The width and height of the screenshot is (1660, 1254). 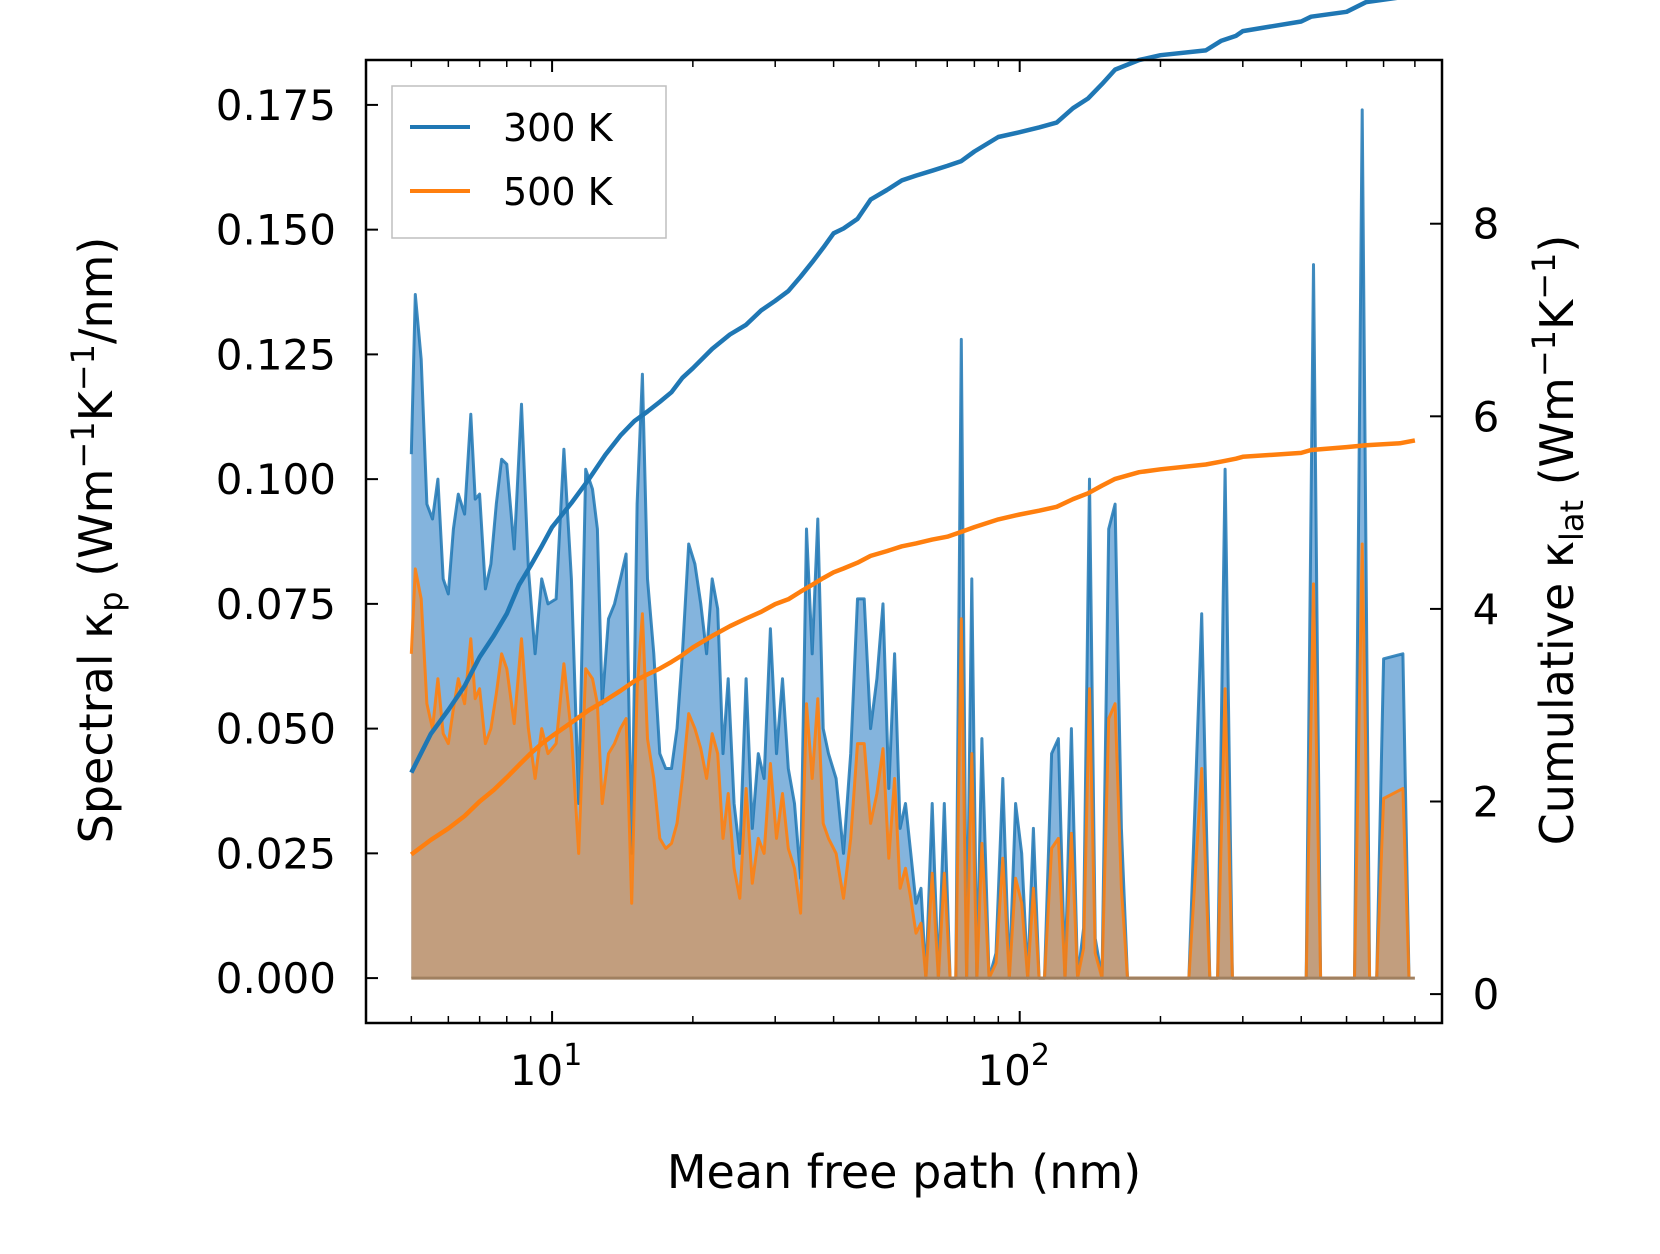 What do you see at coordinates (276, 978) in the screenshot?
I see `y-left-tick-label: 0.000` at bounding box center [276, 978].